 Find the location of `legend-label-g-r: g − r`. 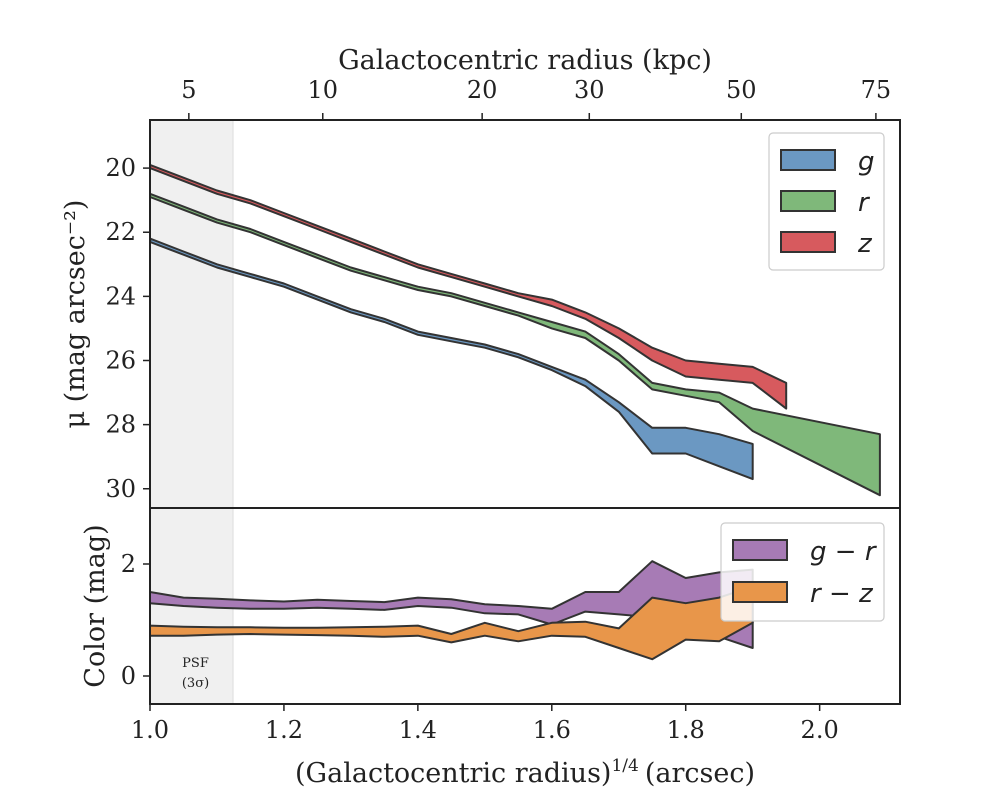

legend-label-g-r: g − r is located at coordinates (844, 552).